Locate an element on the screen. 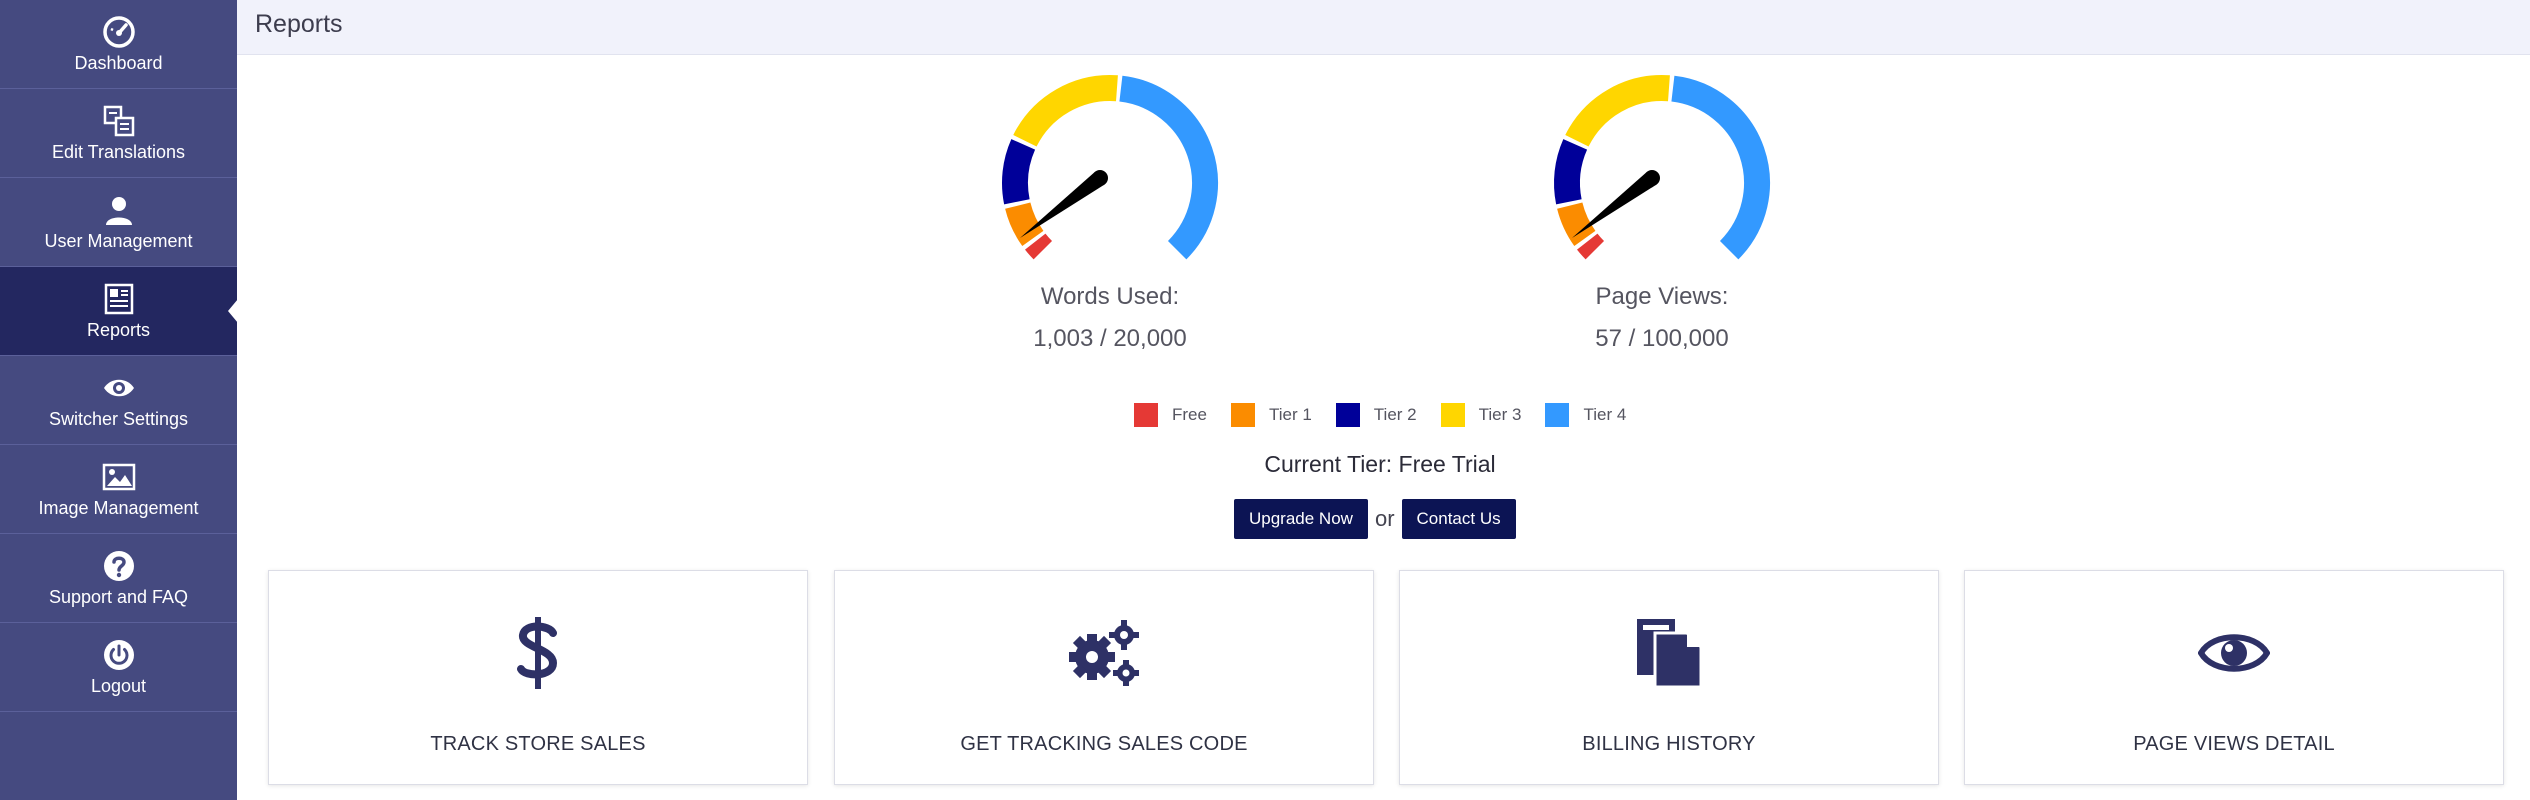 This screenshot has width=2530, height=800. legend-label: Tier 2 is located at coordinates (1395, 414).